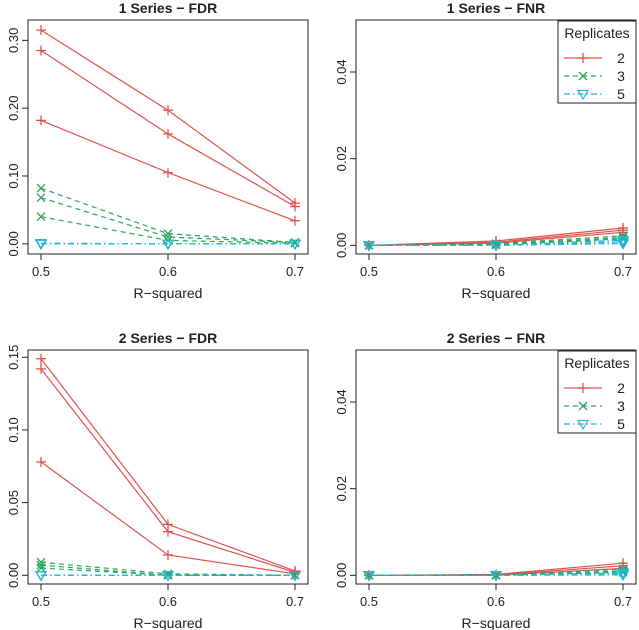 The height and width of the screenshot is (630, 639). I want to click on chart-title: 1 Series − FNR, so click(496, 8).